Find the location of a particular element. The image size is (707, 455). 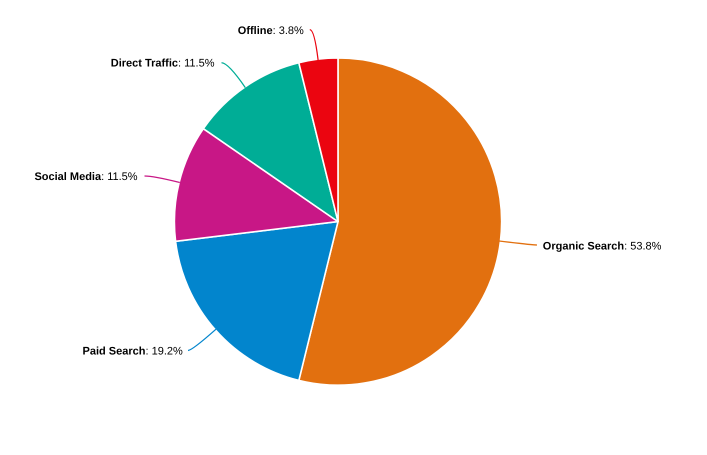

svg-text: Offline: 3.8% is located at coordinates (271, 31).